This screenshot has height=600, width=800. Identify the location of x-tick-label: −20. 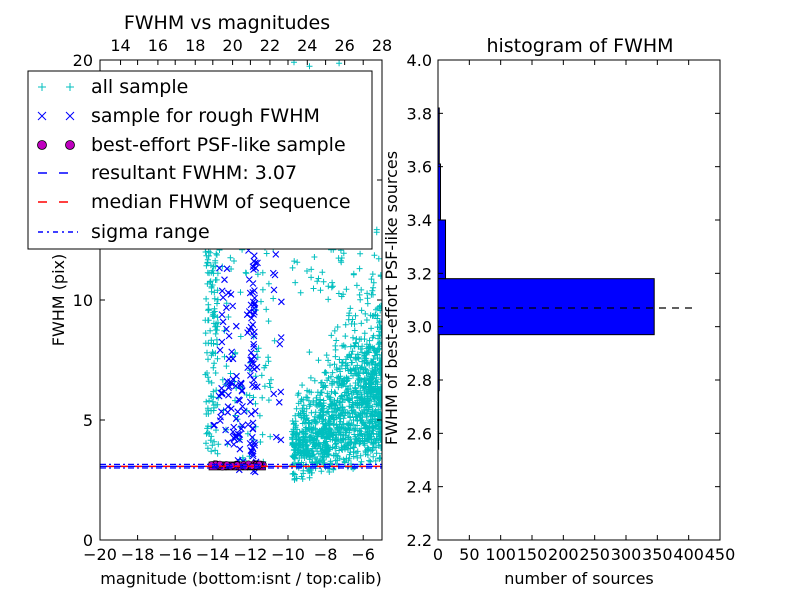
(100, 554).